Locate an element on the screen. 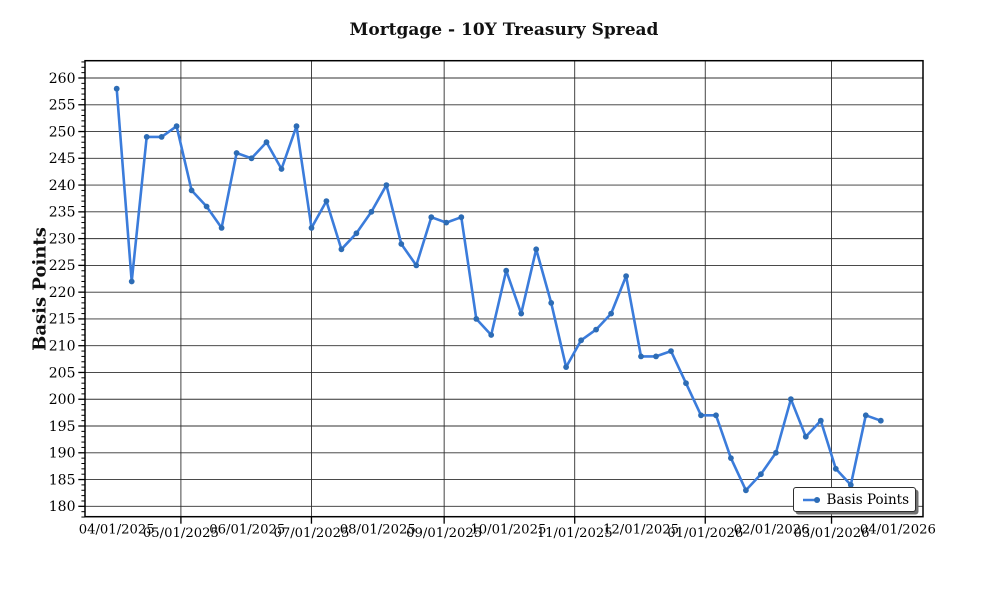 This screenshot has width=1000, height=600. y-tick-label: 240 is located at coordinates (62, 186).